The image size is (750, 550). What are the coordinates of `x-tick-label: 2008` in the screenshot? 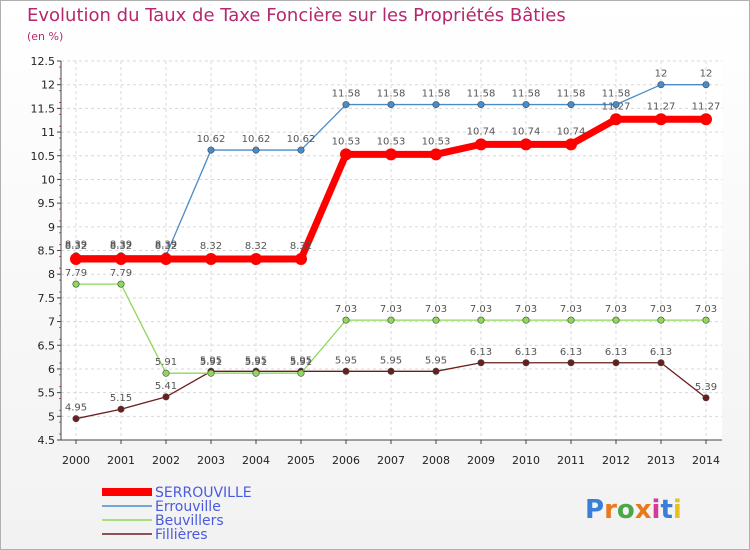 It's located at (436, 460).